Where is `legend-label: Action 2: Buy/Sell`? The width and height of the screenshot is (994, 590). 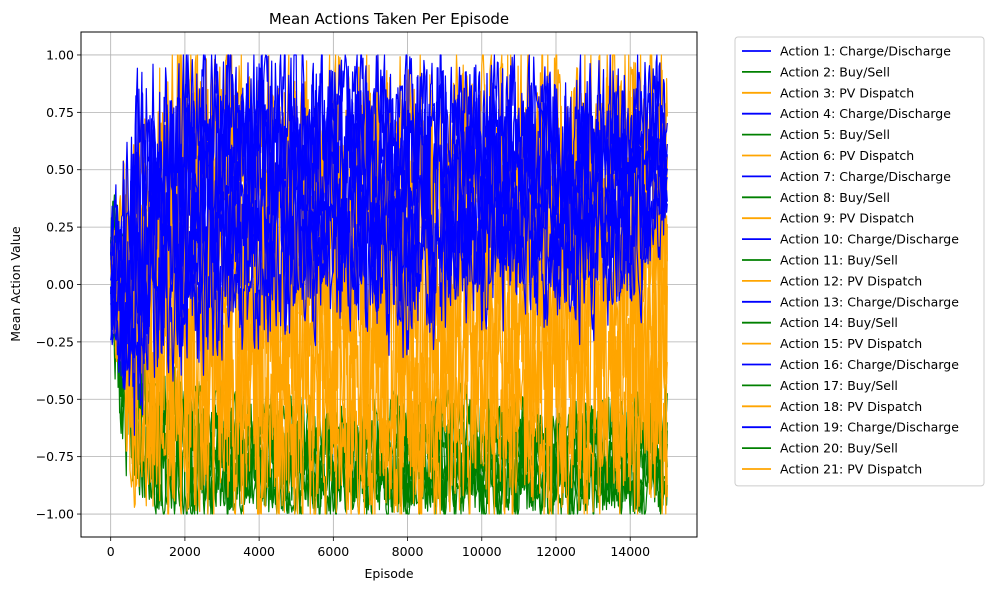 legend-label: Action 2: Buy/Sell is located at coordinates (835, 71).